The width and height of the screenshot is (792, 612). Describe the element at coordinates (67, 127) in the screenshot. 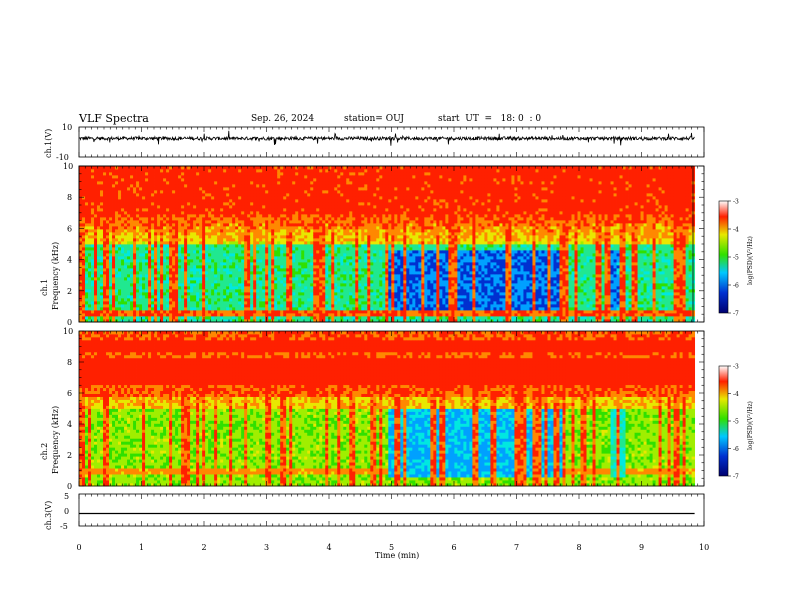

I see `ch1-ytick-top: 10` at that location.